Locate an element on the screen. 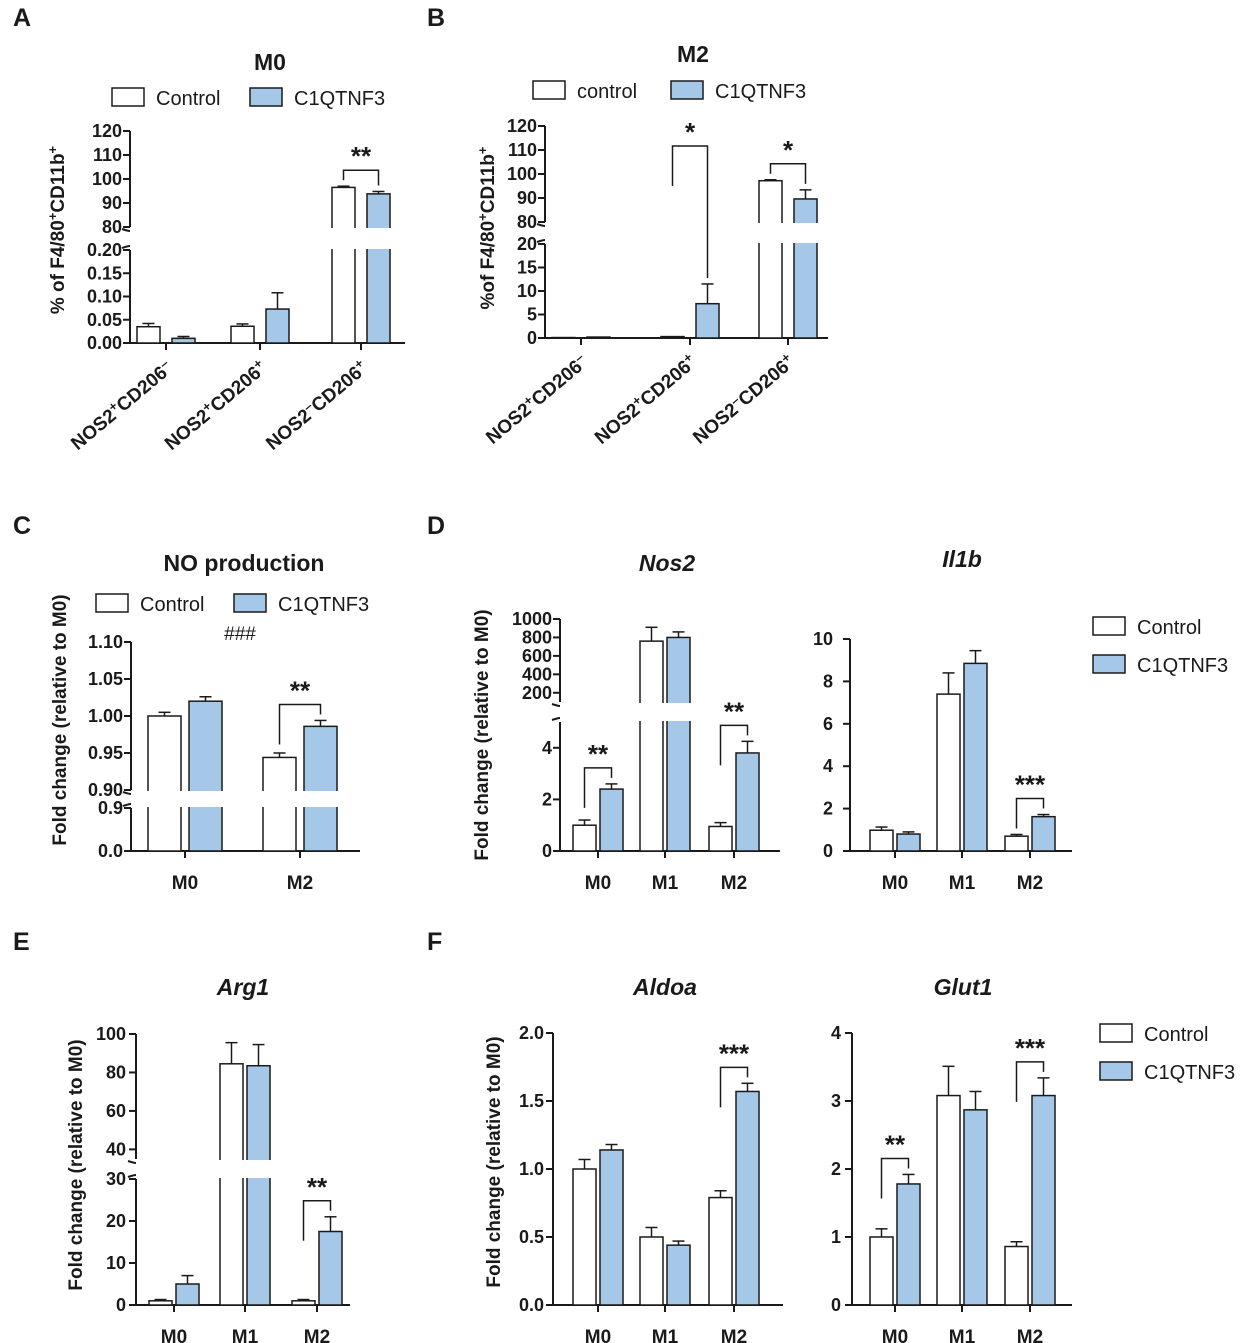  y-tick-label: 0.00 is located at coordinates (104, 343).